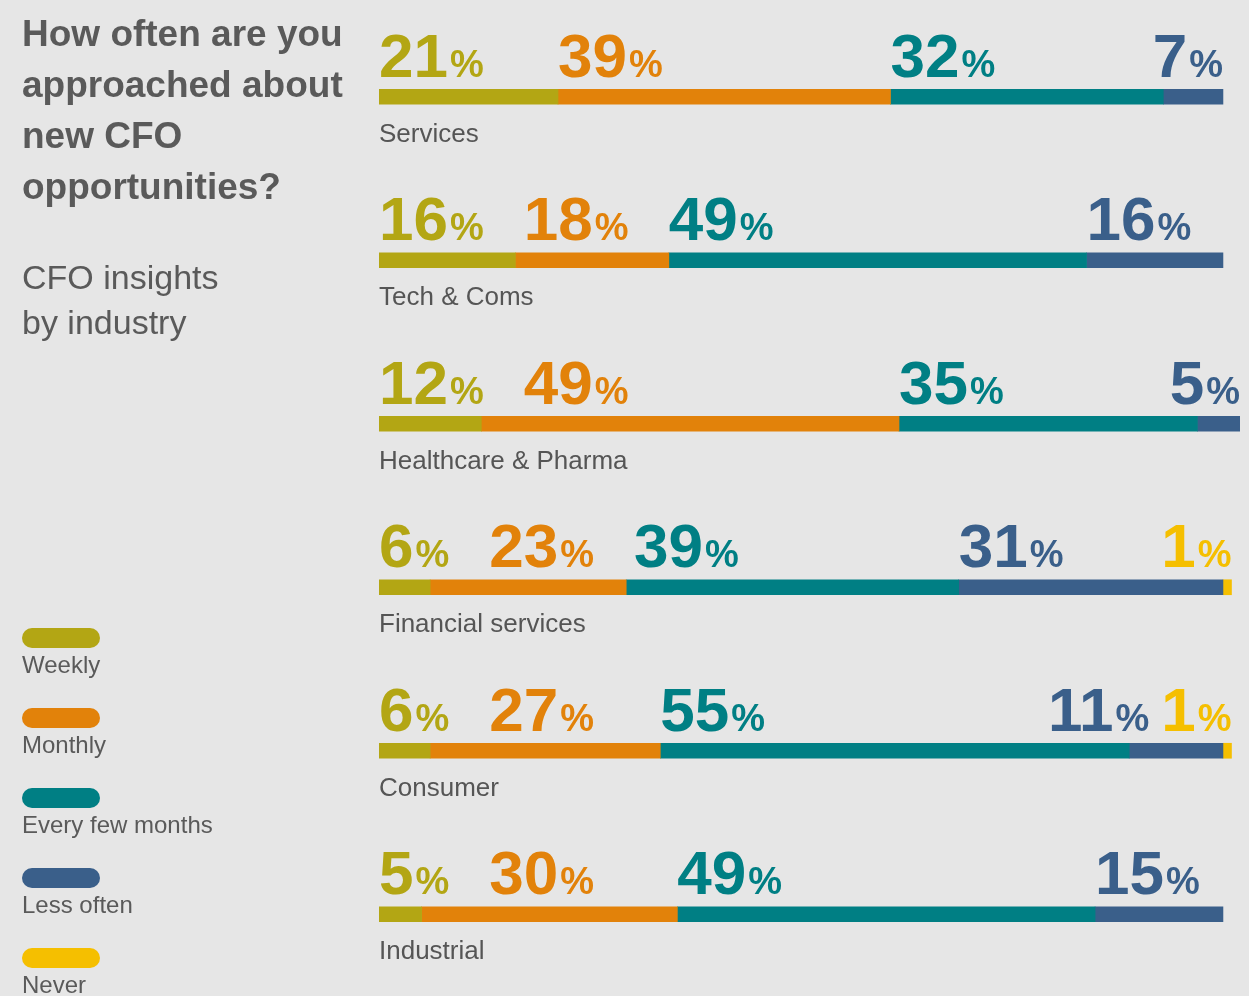 The height and width of the screenshot is (996, 1249). What do you see at coordinates (55, 983) in the screenshot?
I see `legend-label: Never` at bounding box center [55, 983].